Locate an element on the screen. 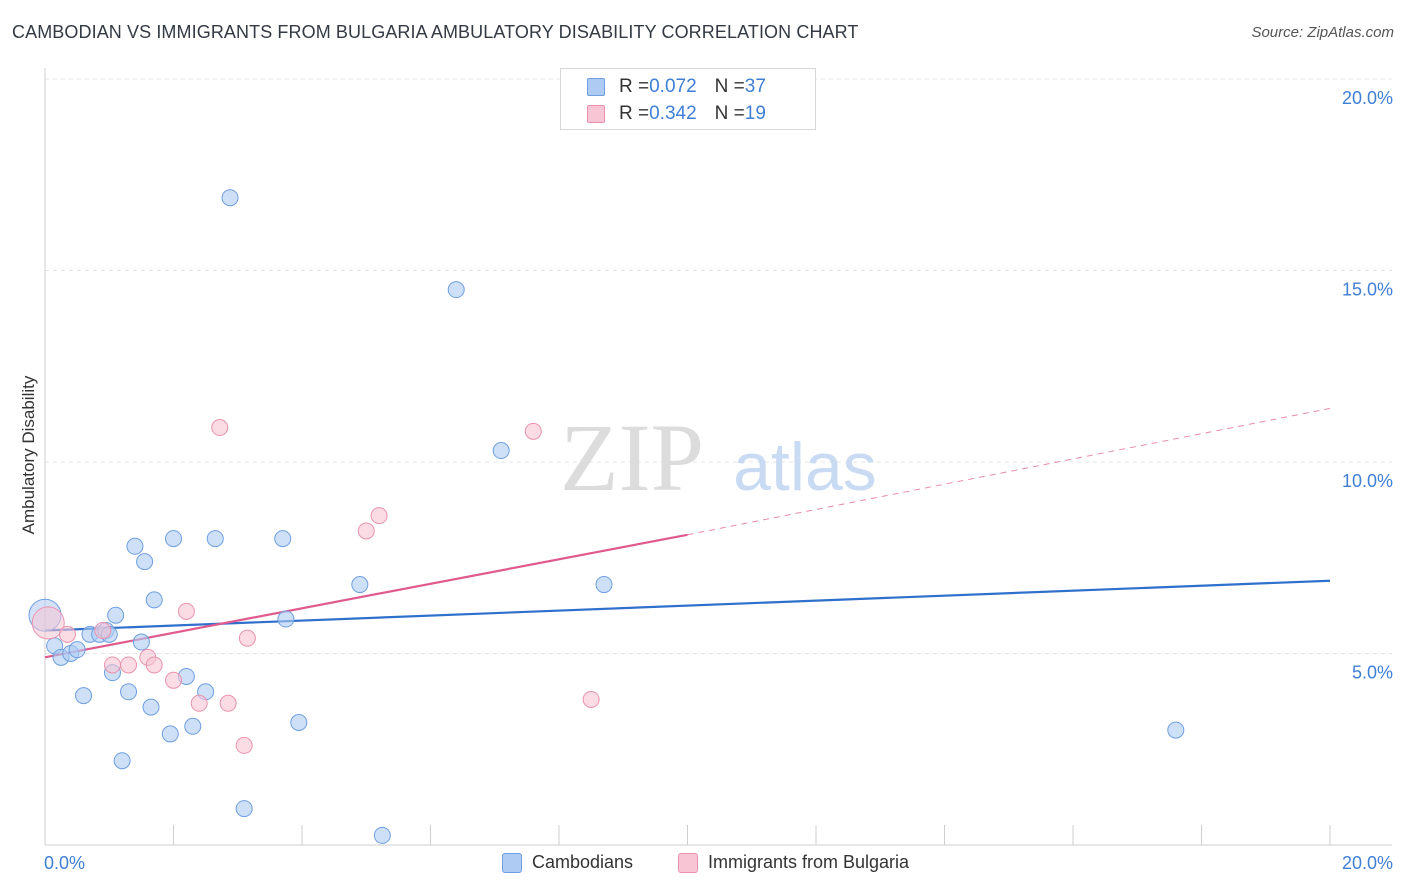  y-tick-label: 20.0% is located at coordinates (1367, 98).